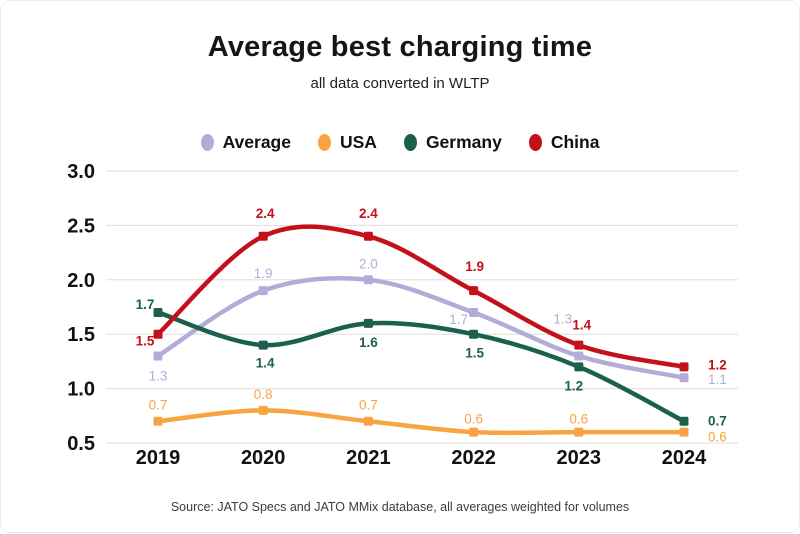 The image size is (800, 534). I want to click on x-tick-label: 2019, so click(158, 458).